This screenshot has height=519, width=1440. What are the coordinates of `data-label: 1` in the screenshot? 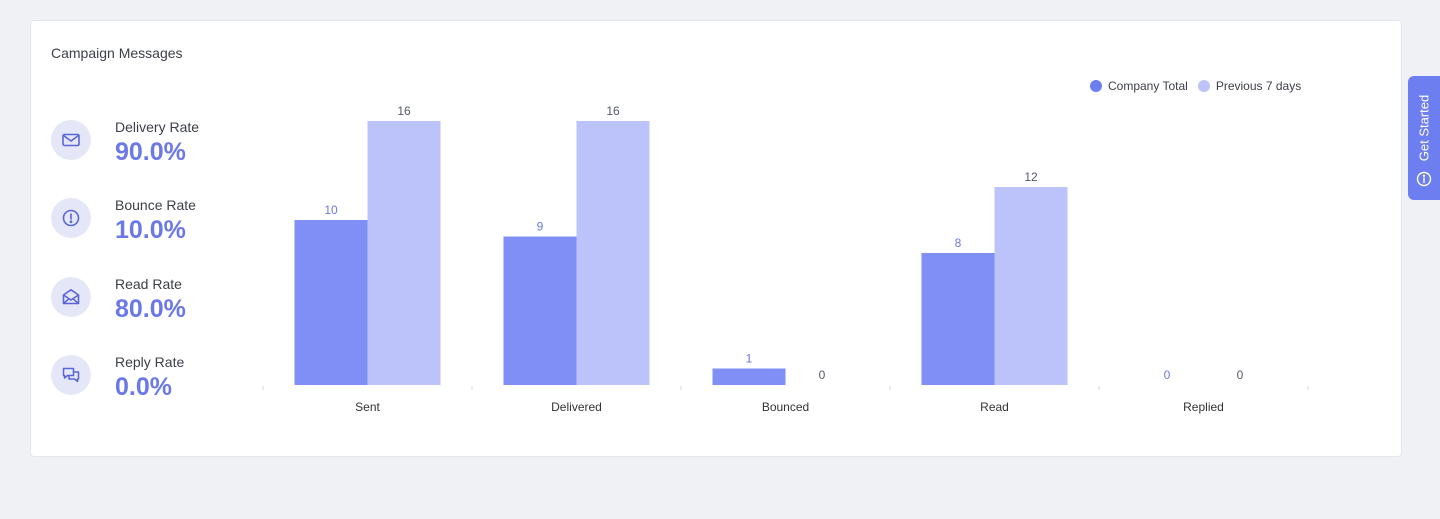 It's located at (749, 359).